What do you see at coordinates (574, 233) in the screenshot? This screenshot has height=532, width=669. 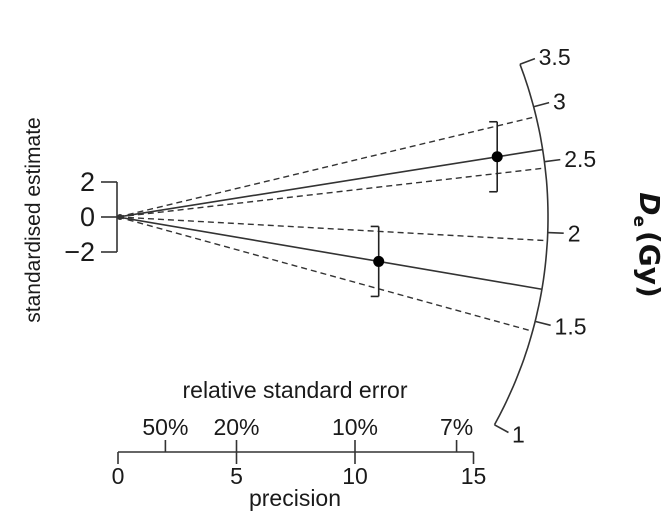 I see `de-tick-label: 2` at bounding box center [574, 233].